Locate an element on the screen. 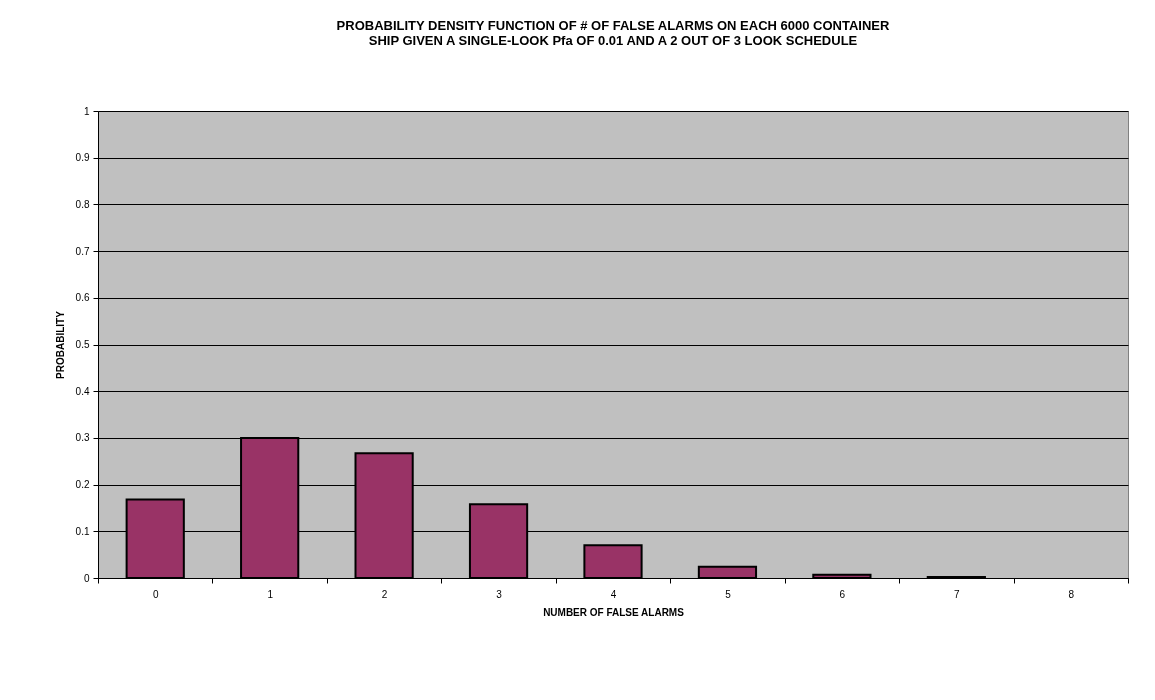  y-tick-label: 0.4 is located at coordinates (82, 391).